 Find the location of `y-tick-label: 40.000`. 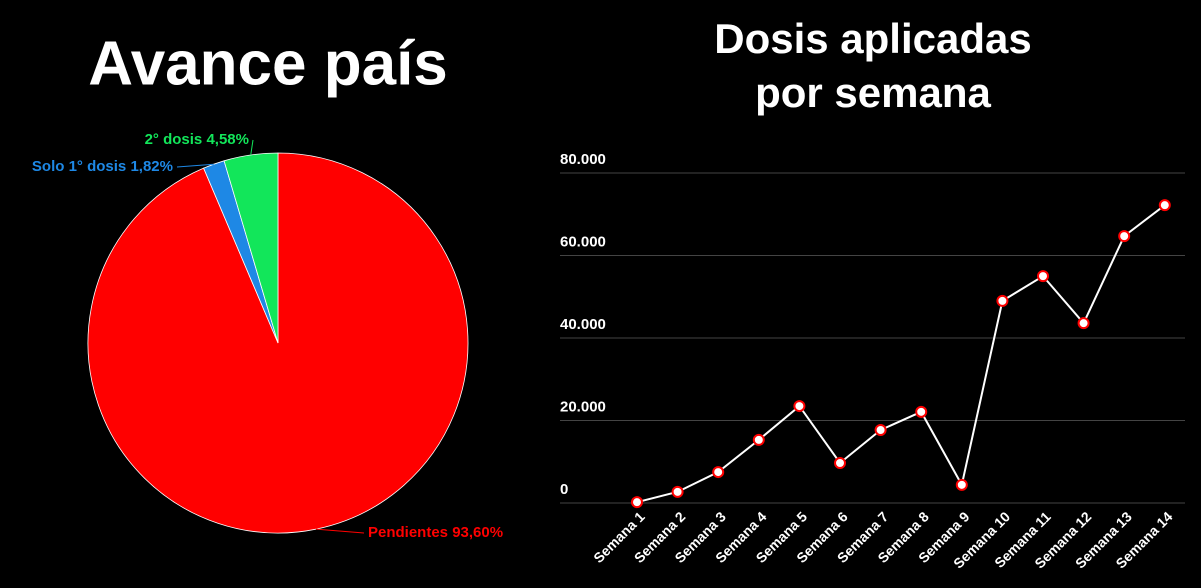

y-tick-label: 40.000 is located at coordinates (583, 324).